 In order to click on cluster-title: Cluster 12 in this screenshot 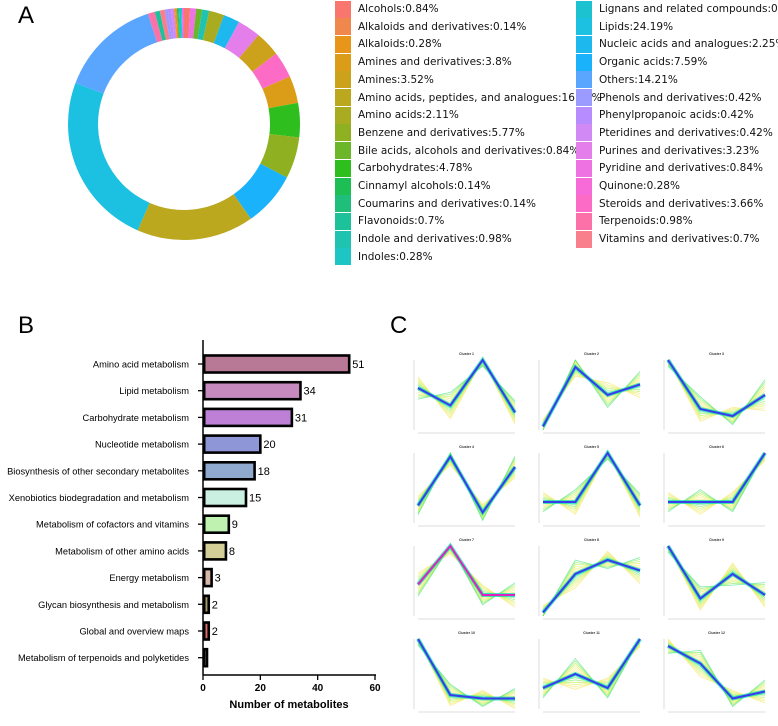, I will do `click(716, 633)`.